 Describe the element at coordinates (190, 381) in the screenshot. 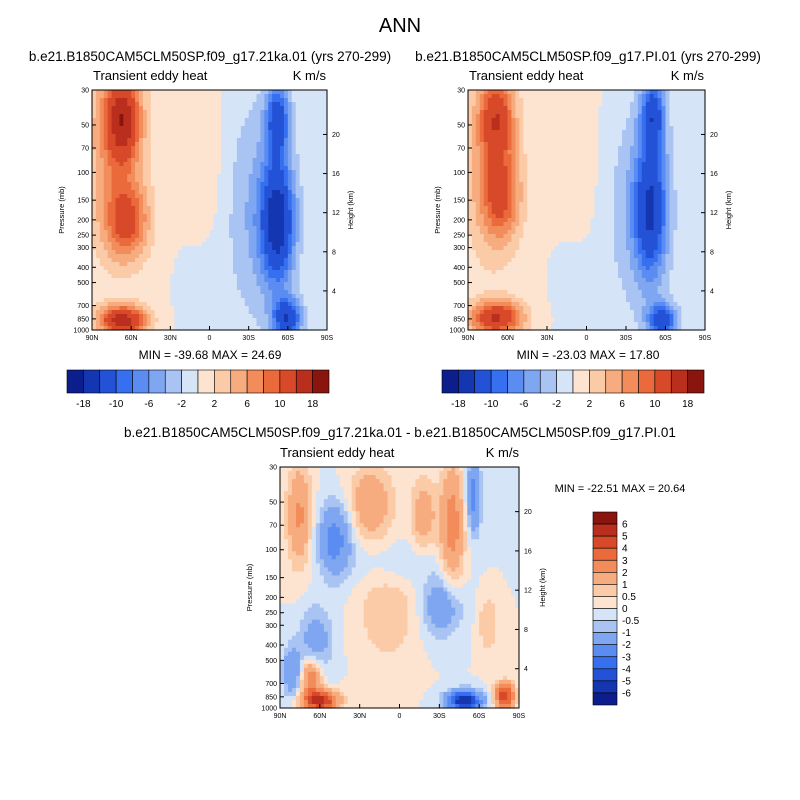

I see `colorbar-box` at that location.